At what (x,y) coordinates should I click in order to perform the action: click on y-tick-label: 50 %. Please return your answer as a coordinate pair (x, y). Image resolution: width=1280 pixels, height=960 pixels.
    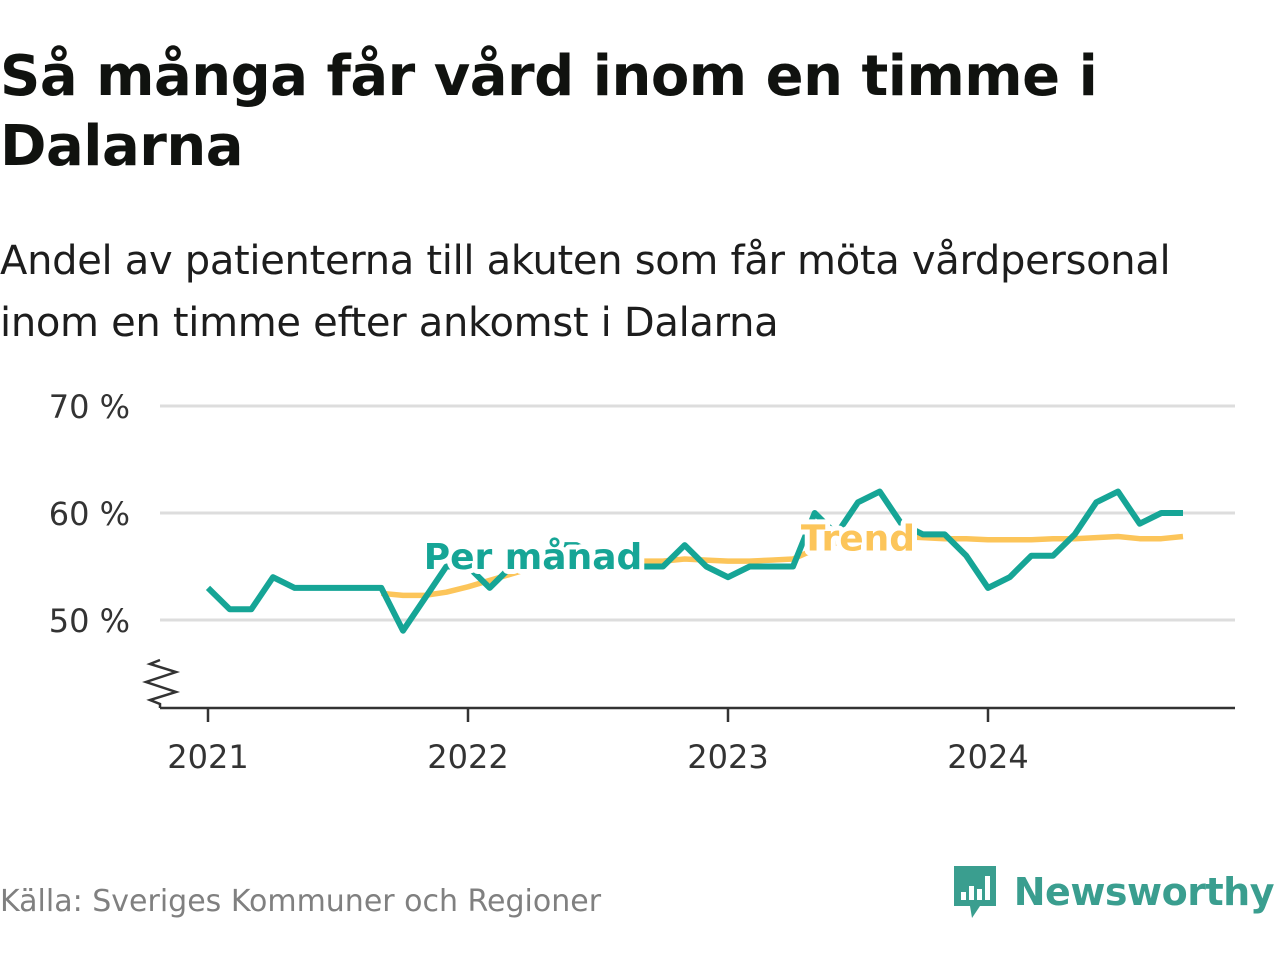
    Looking at the image, I should click on (89, 621).